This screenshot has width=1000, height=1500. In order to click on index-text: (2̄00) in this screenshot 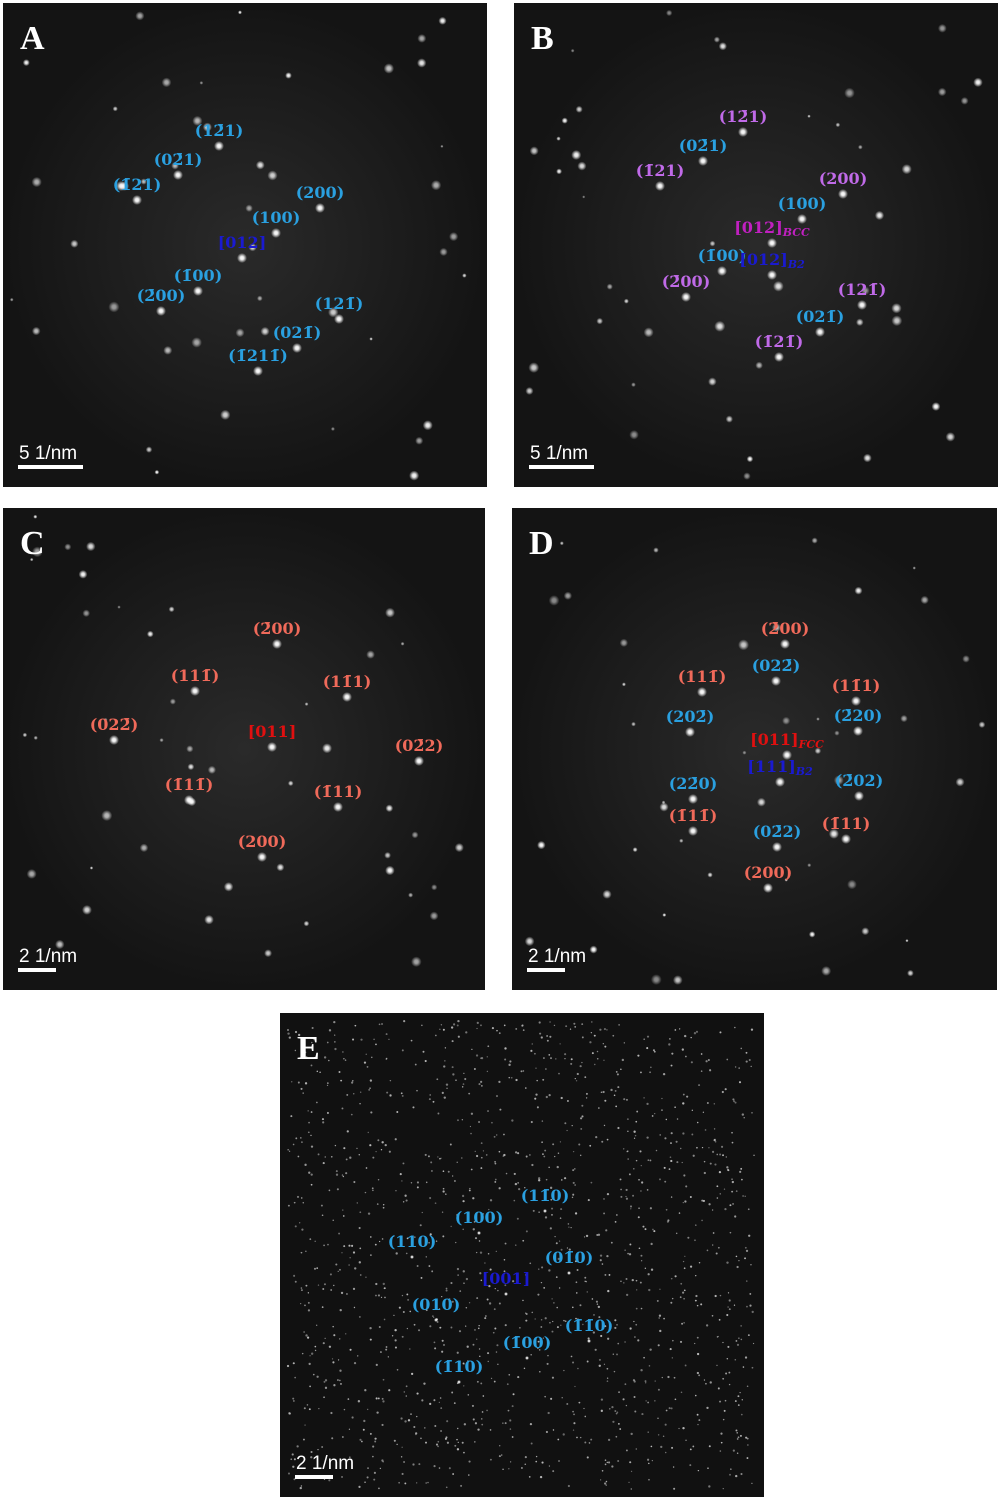, I will do `click(277, 628)`.